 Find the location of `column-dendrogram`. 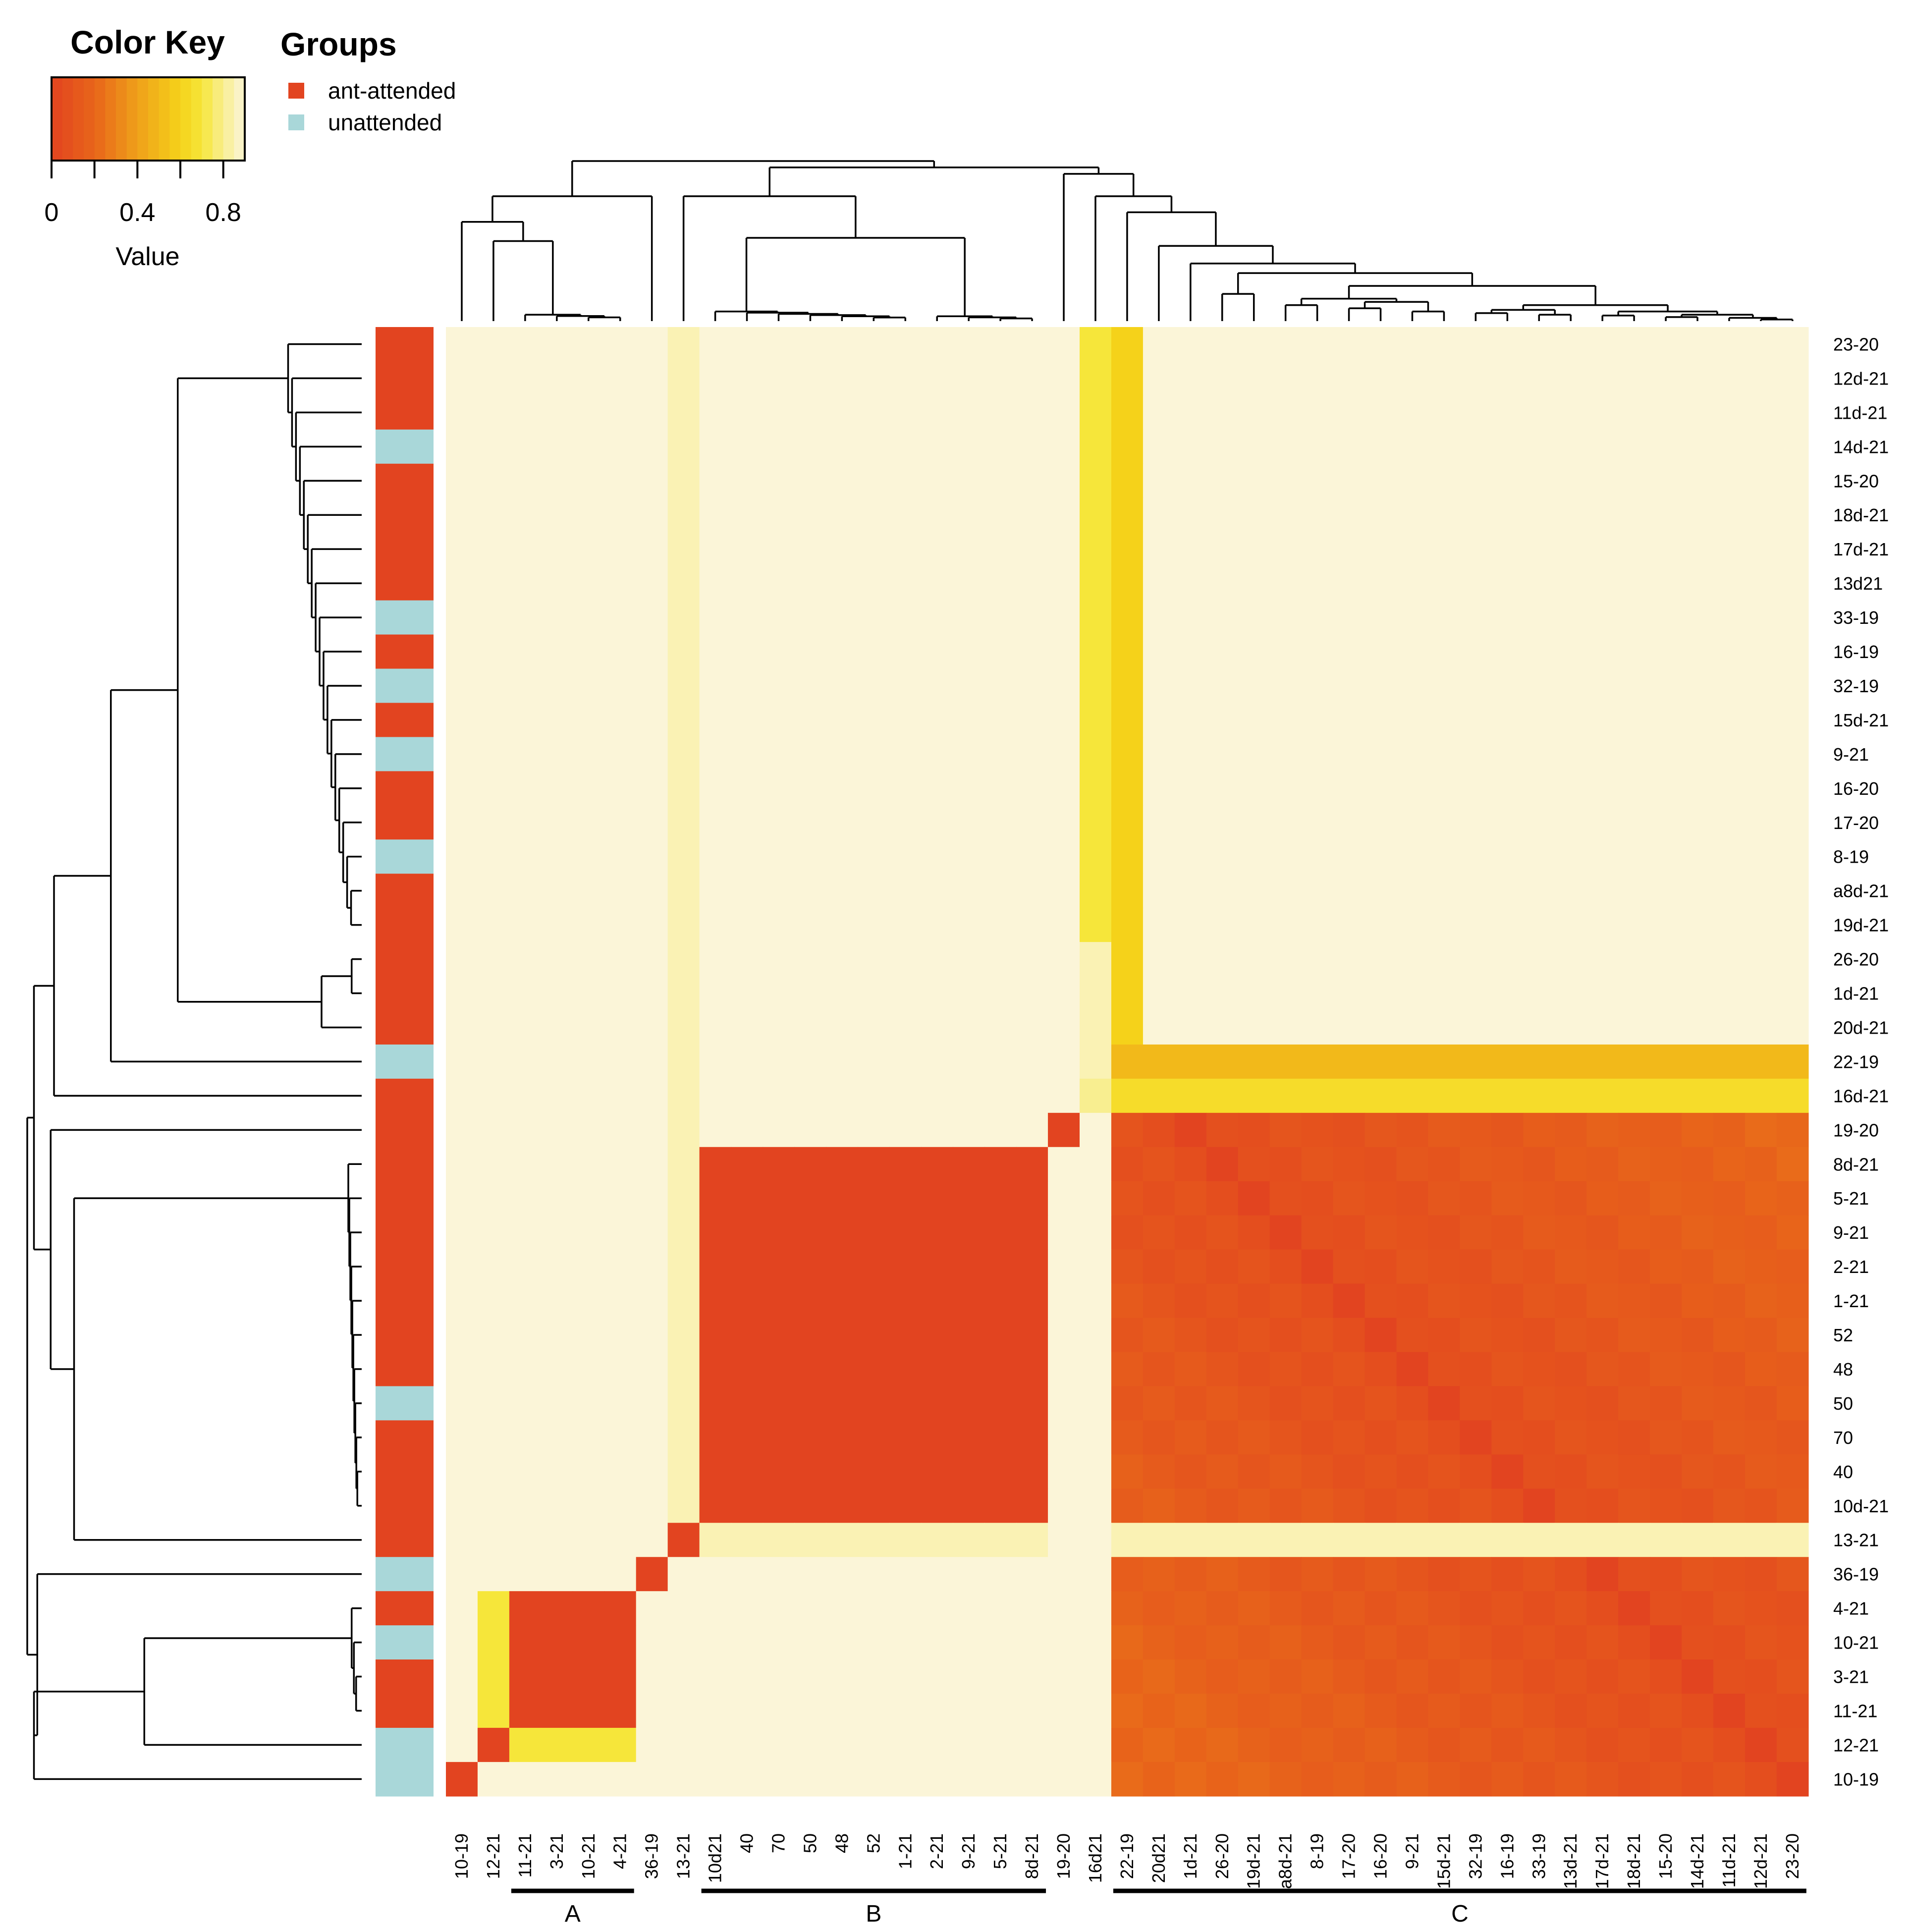

column-dendrogram is located at coordinates (1128, 240).